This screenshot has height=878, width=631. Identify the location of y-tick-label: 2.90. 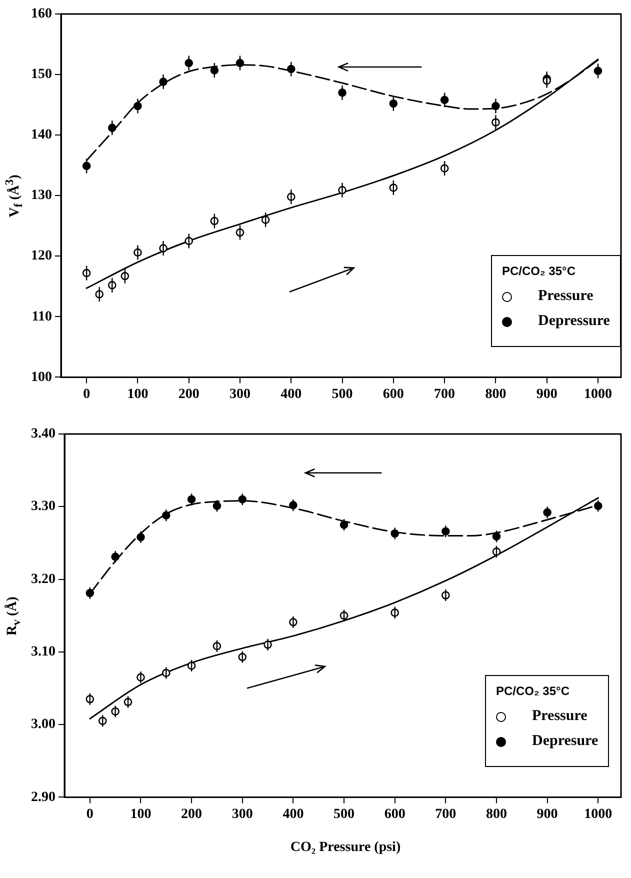
(43, 797).